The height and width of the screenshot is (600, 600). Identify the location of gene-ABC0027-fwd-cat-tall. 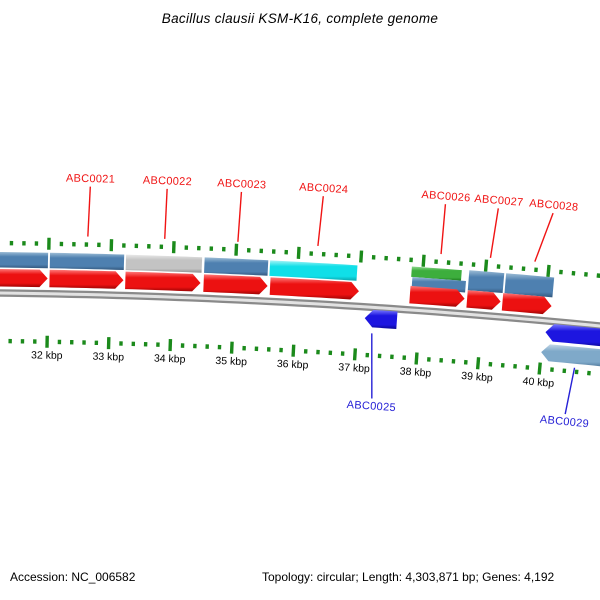
(486, 282).